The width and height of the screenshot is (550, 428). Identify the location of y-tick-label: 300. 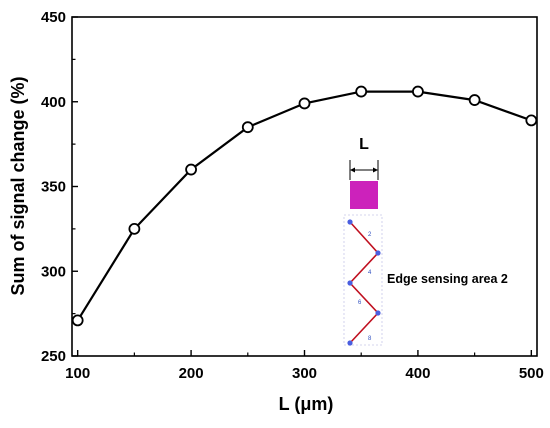
(53, 271).